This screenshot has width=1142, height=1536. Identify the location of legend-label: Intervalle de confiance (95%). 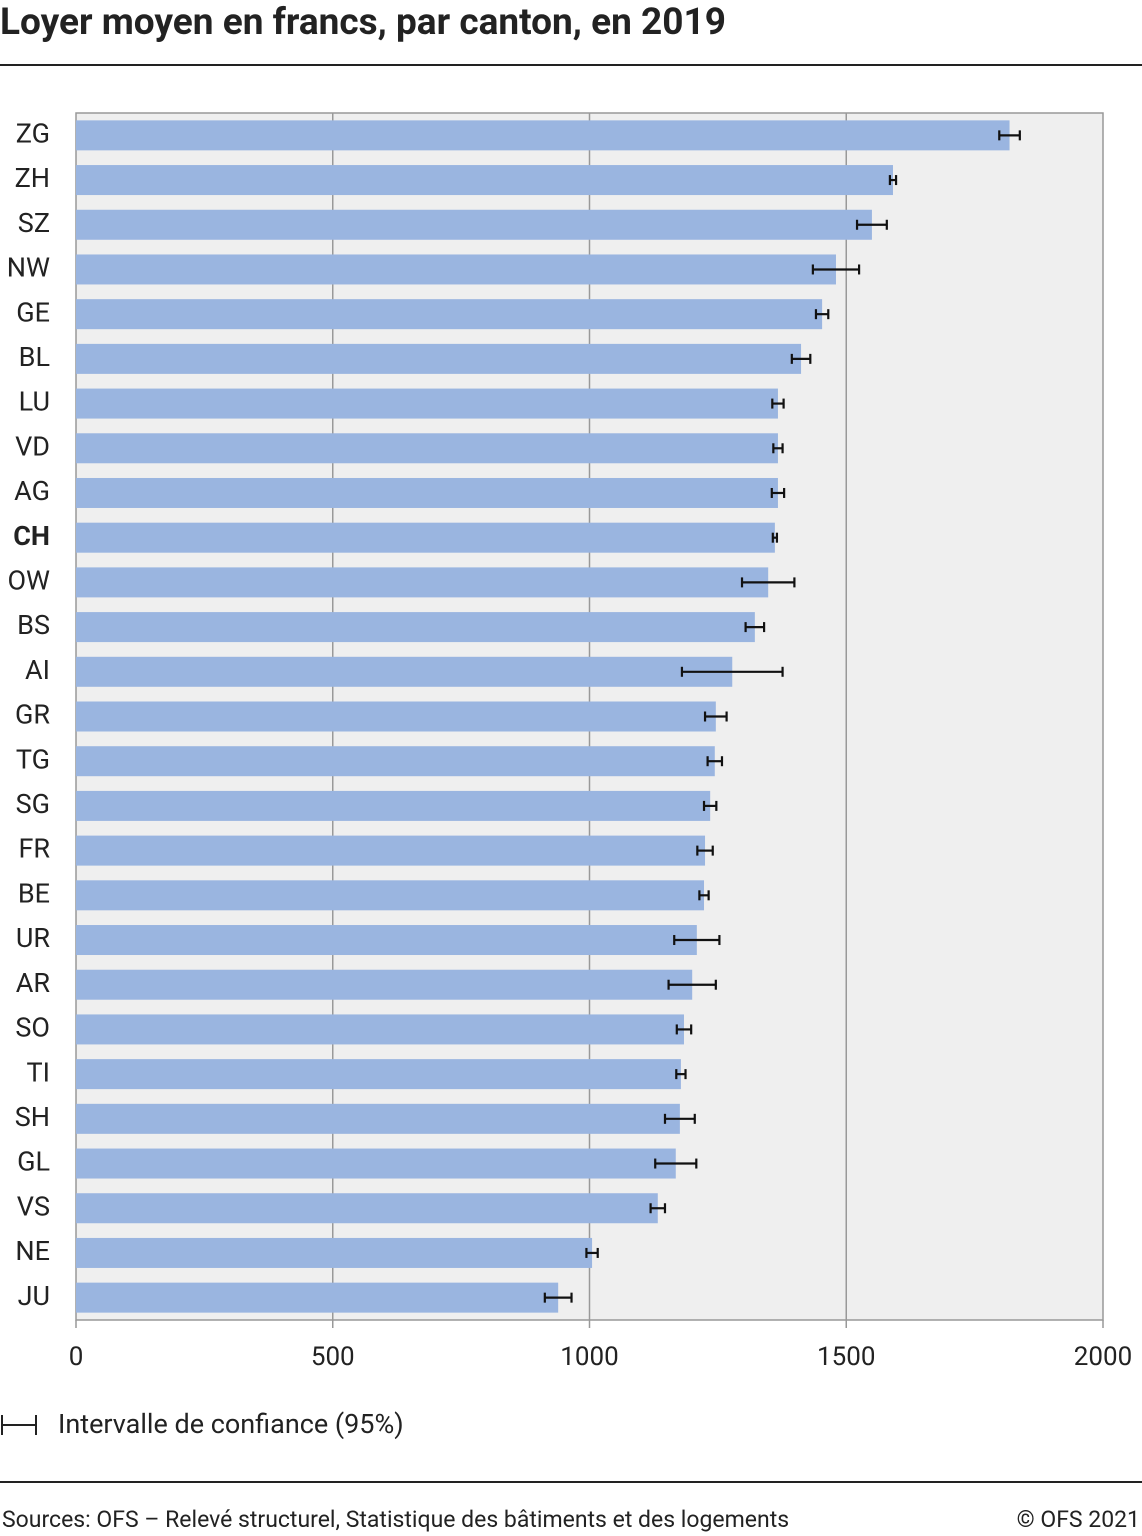
(231, 1424).